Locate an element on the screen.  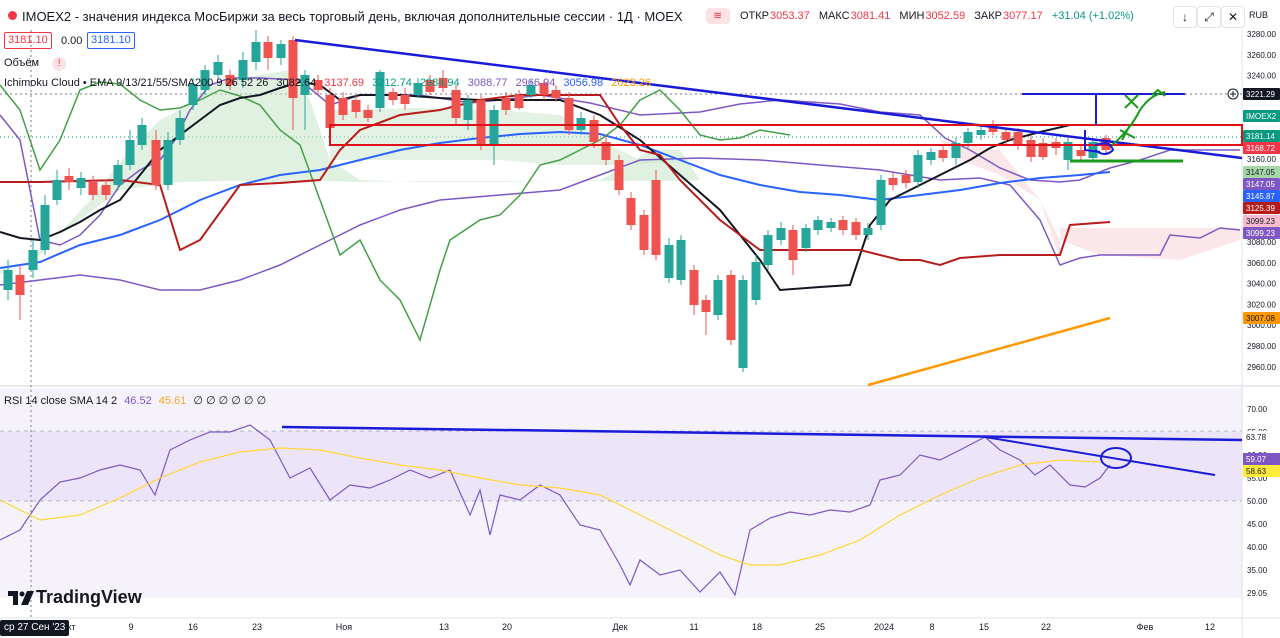
high-value: 3081.41 is located at coordinates (870, 16).